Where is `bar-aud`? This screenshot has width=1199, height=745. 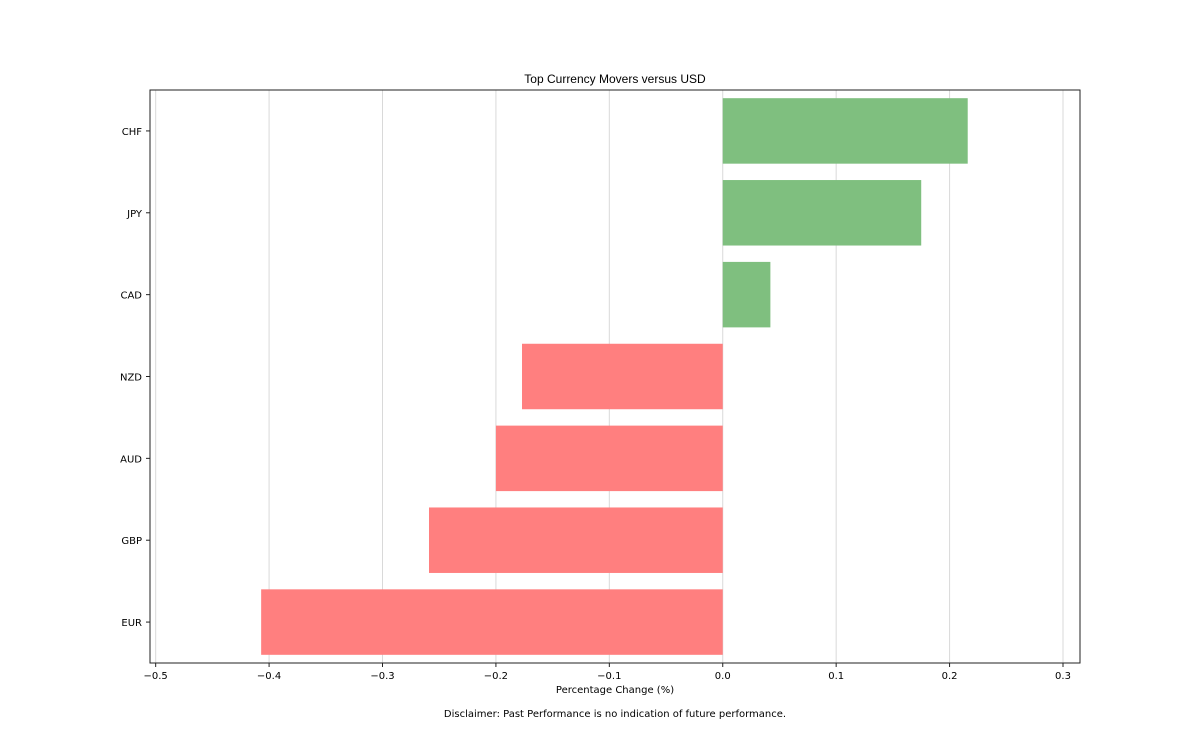
bar-aud is located at coordinates (609, 458).